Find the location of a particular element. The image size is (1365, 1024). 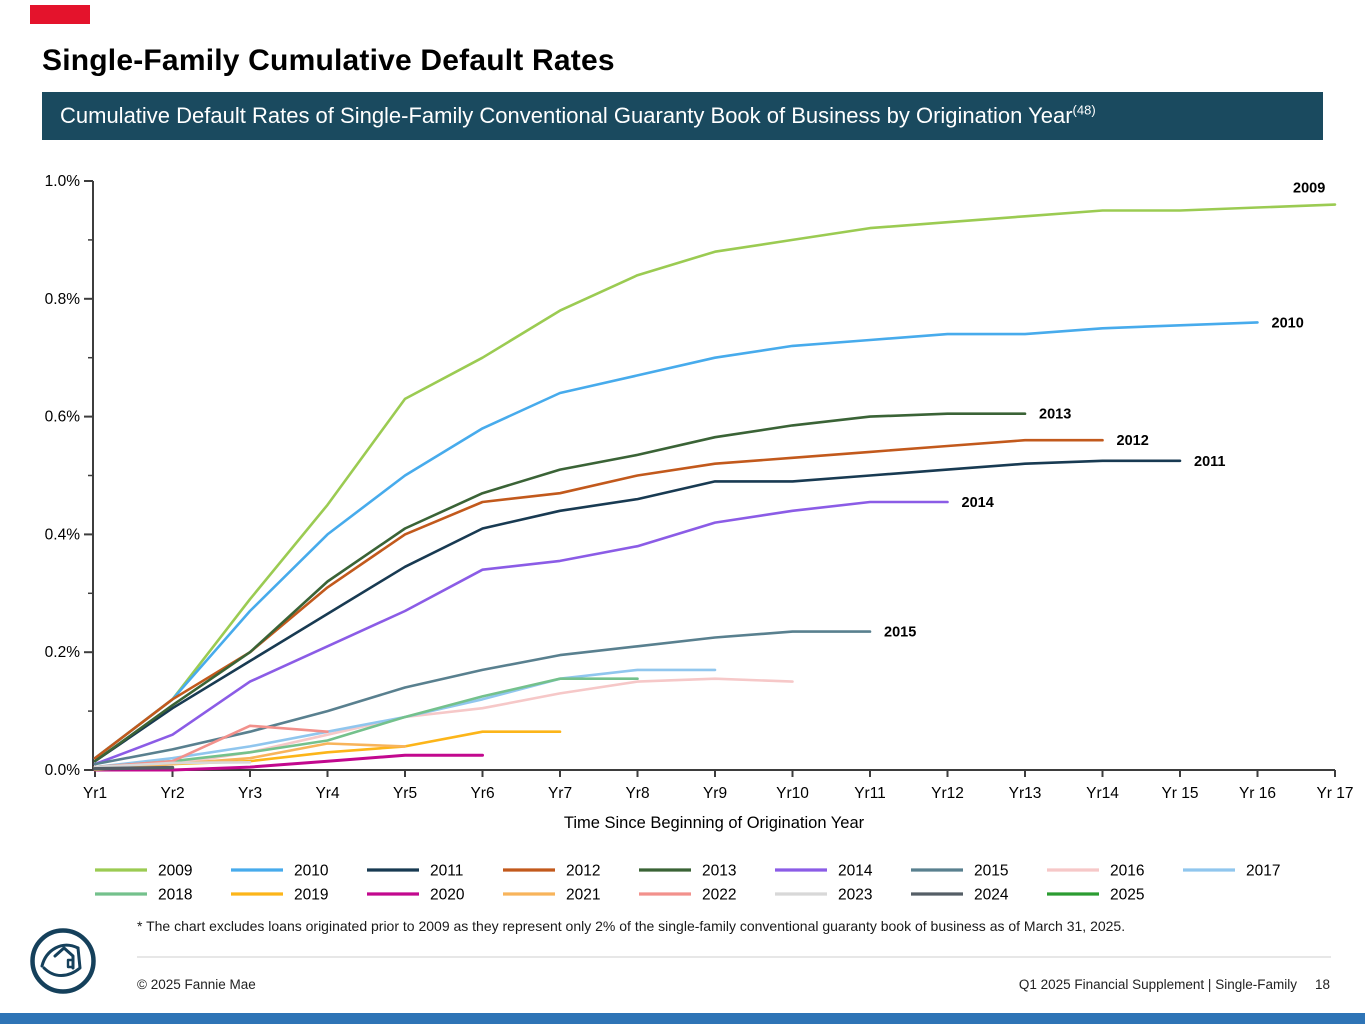

legend-item-2015: 2015 is located at coordinates (959, 871).